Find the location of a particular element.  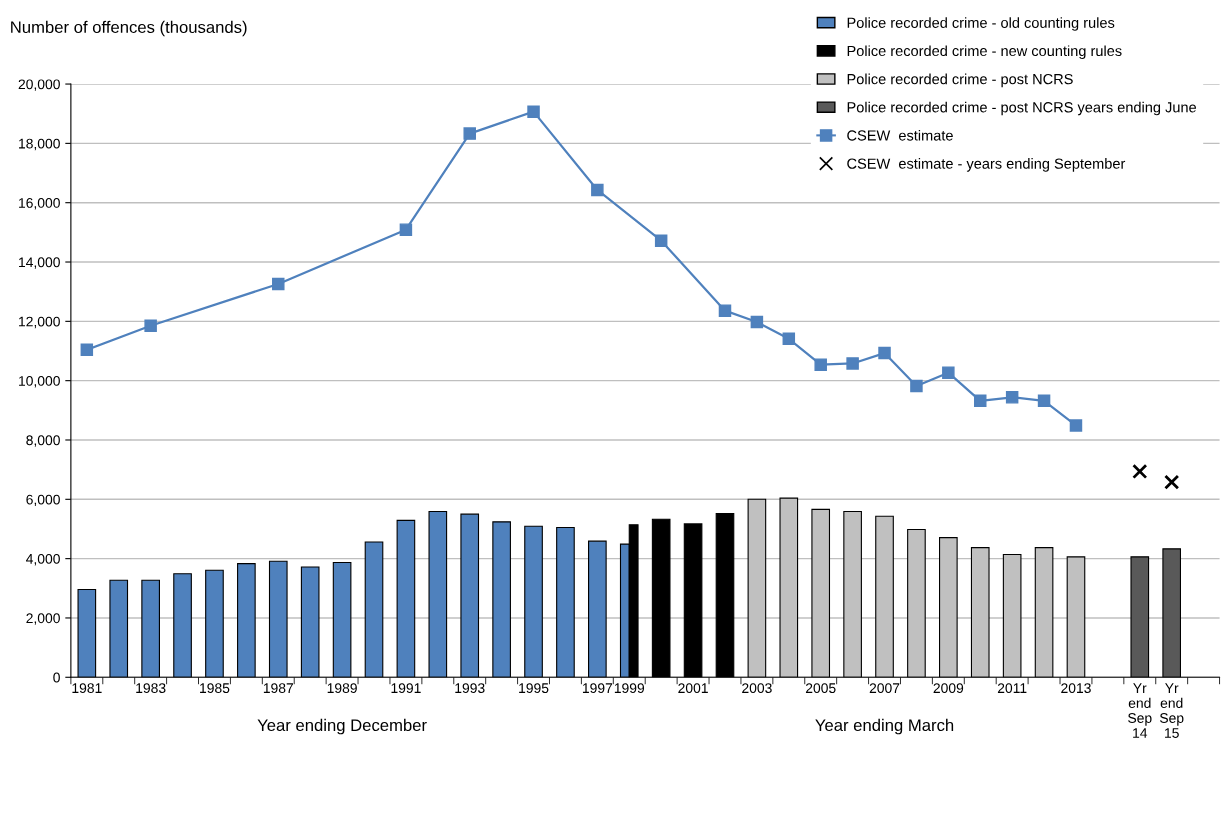

x-tick-label: 2013 is located at coordinates (1076, 688).